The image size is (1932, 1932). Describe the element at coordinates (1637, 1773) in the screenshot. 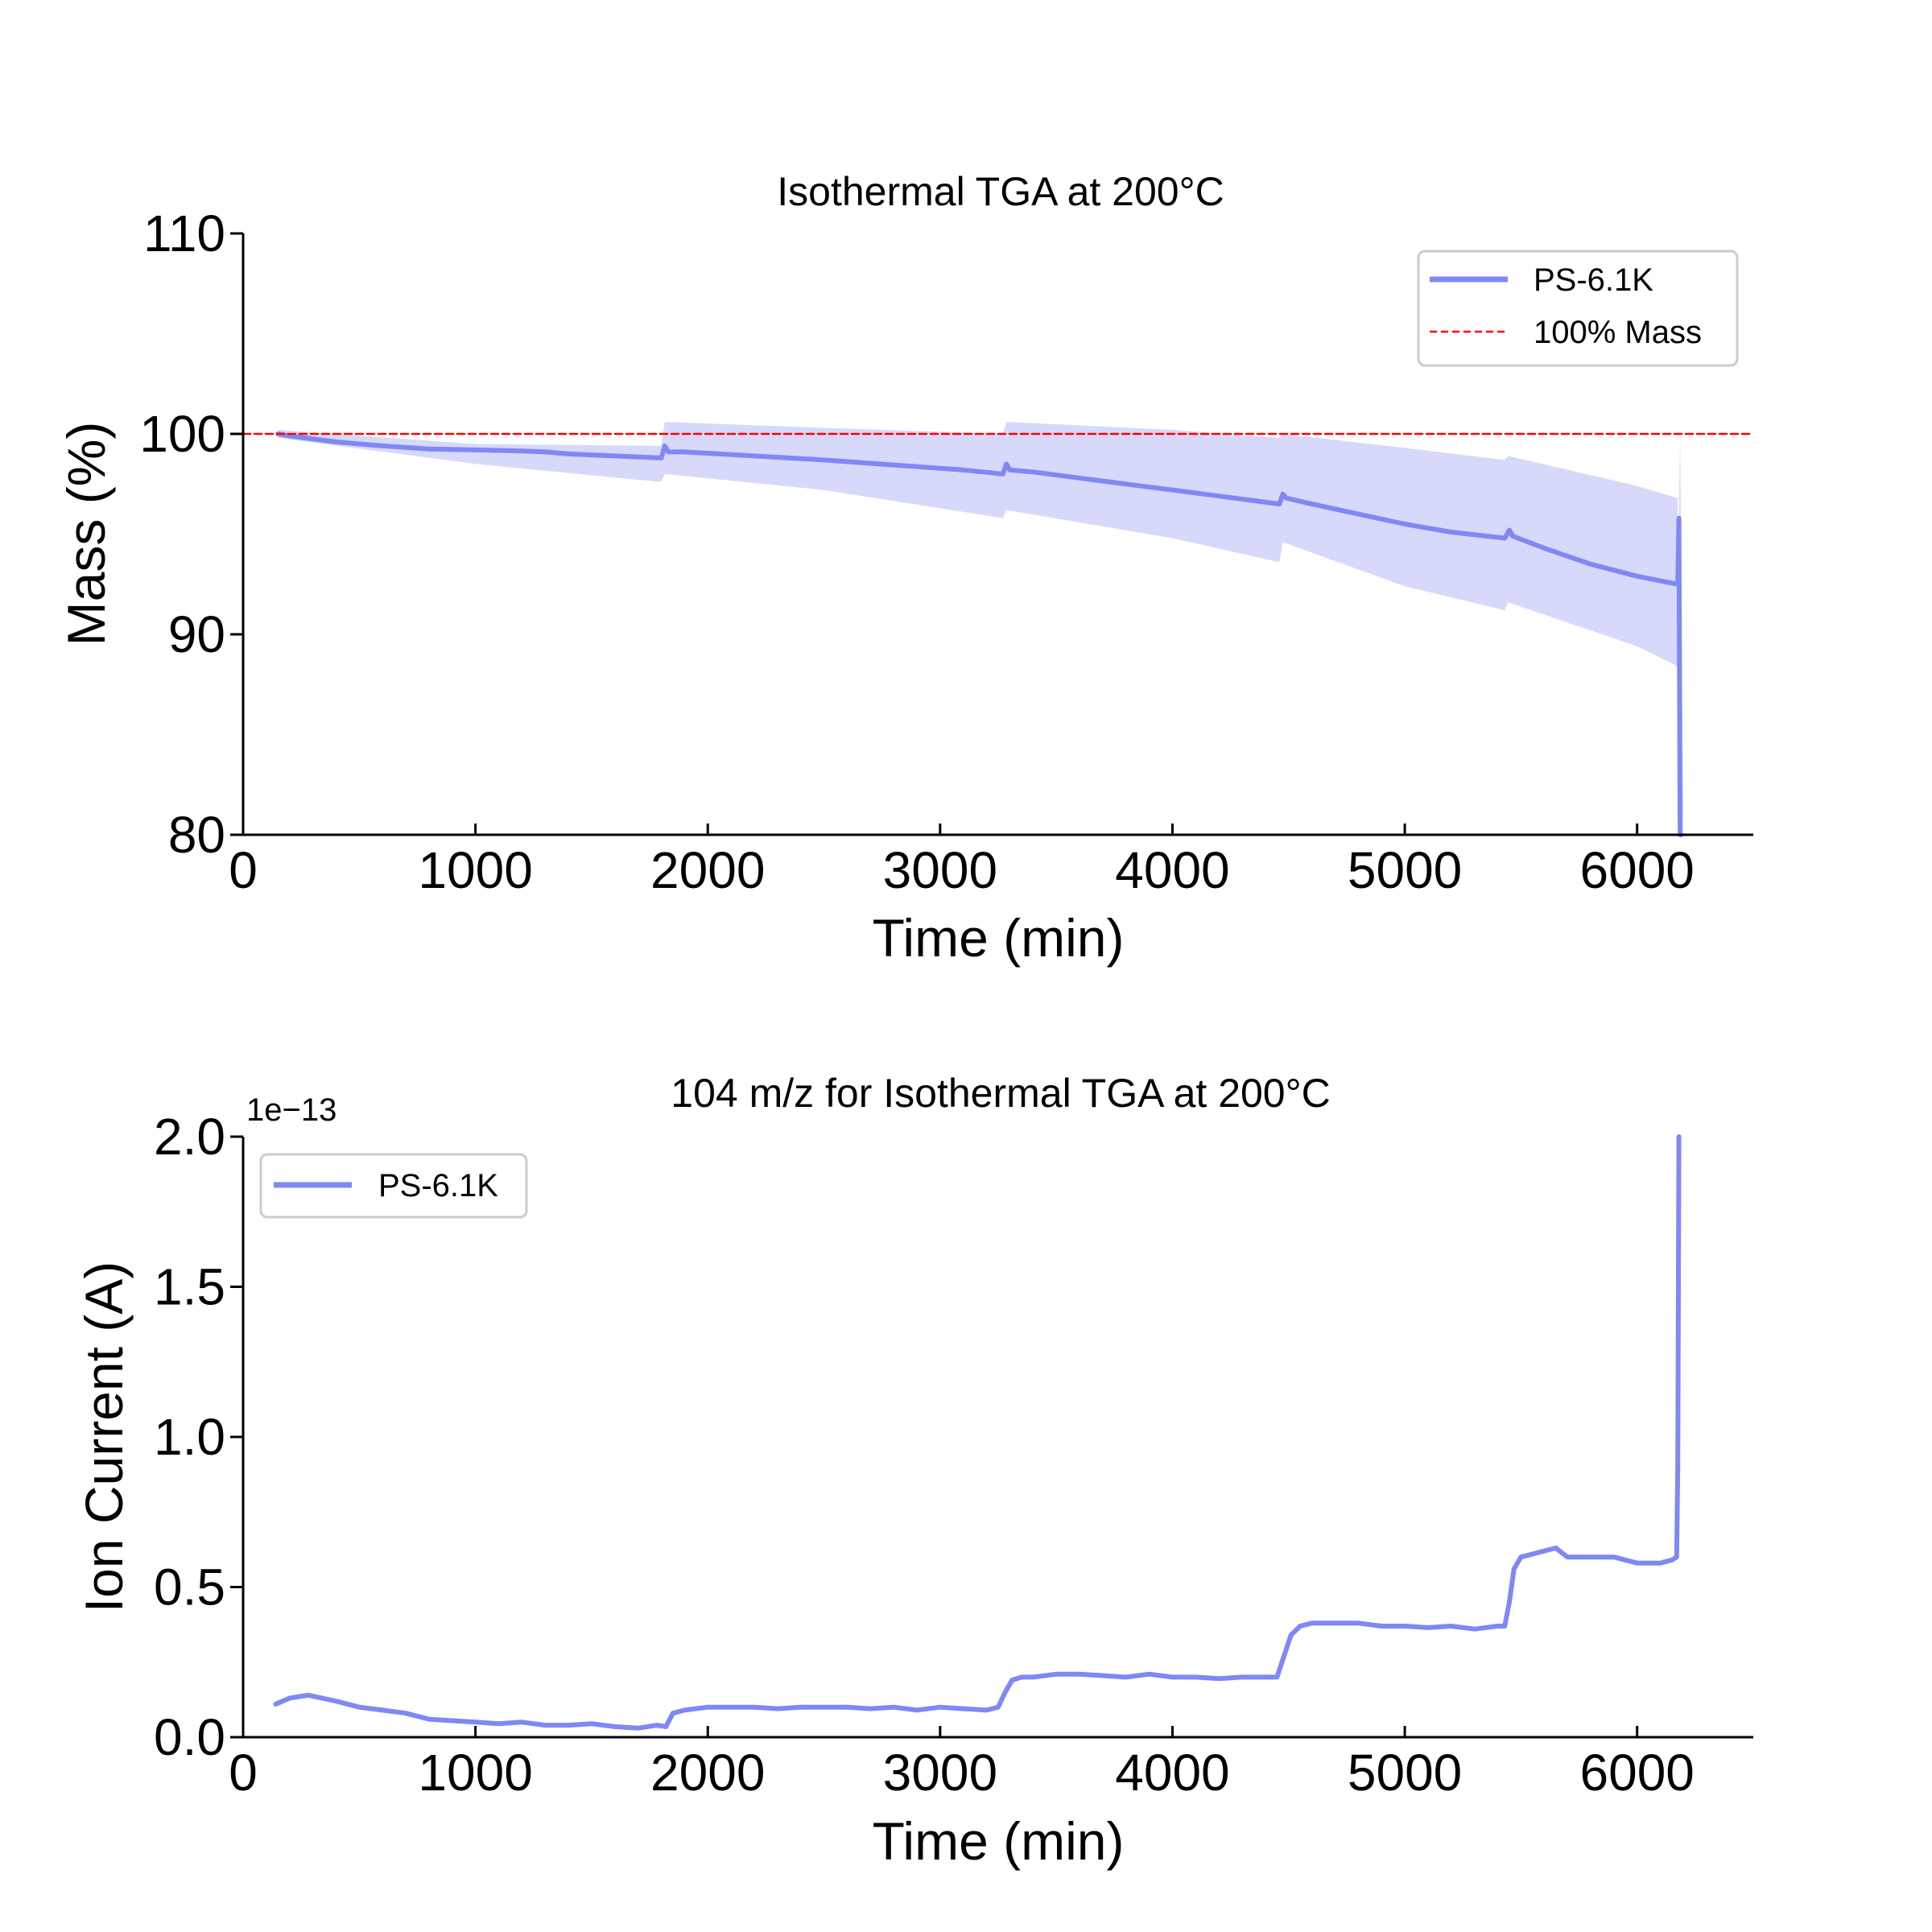

I see `ion-x-tick-label: 6000` at that location.